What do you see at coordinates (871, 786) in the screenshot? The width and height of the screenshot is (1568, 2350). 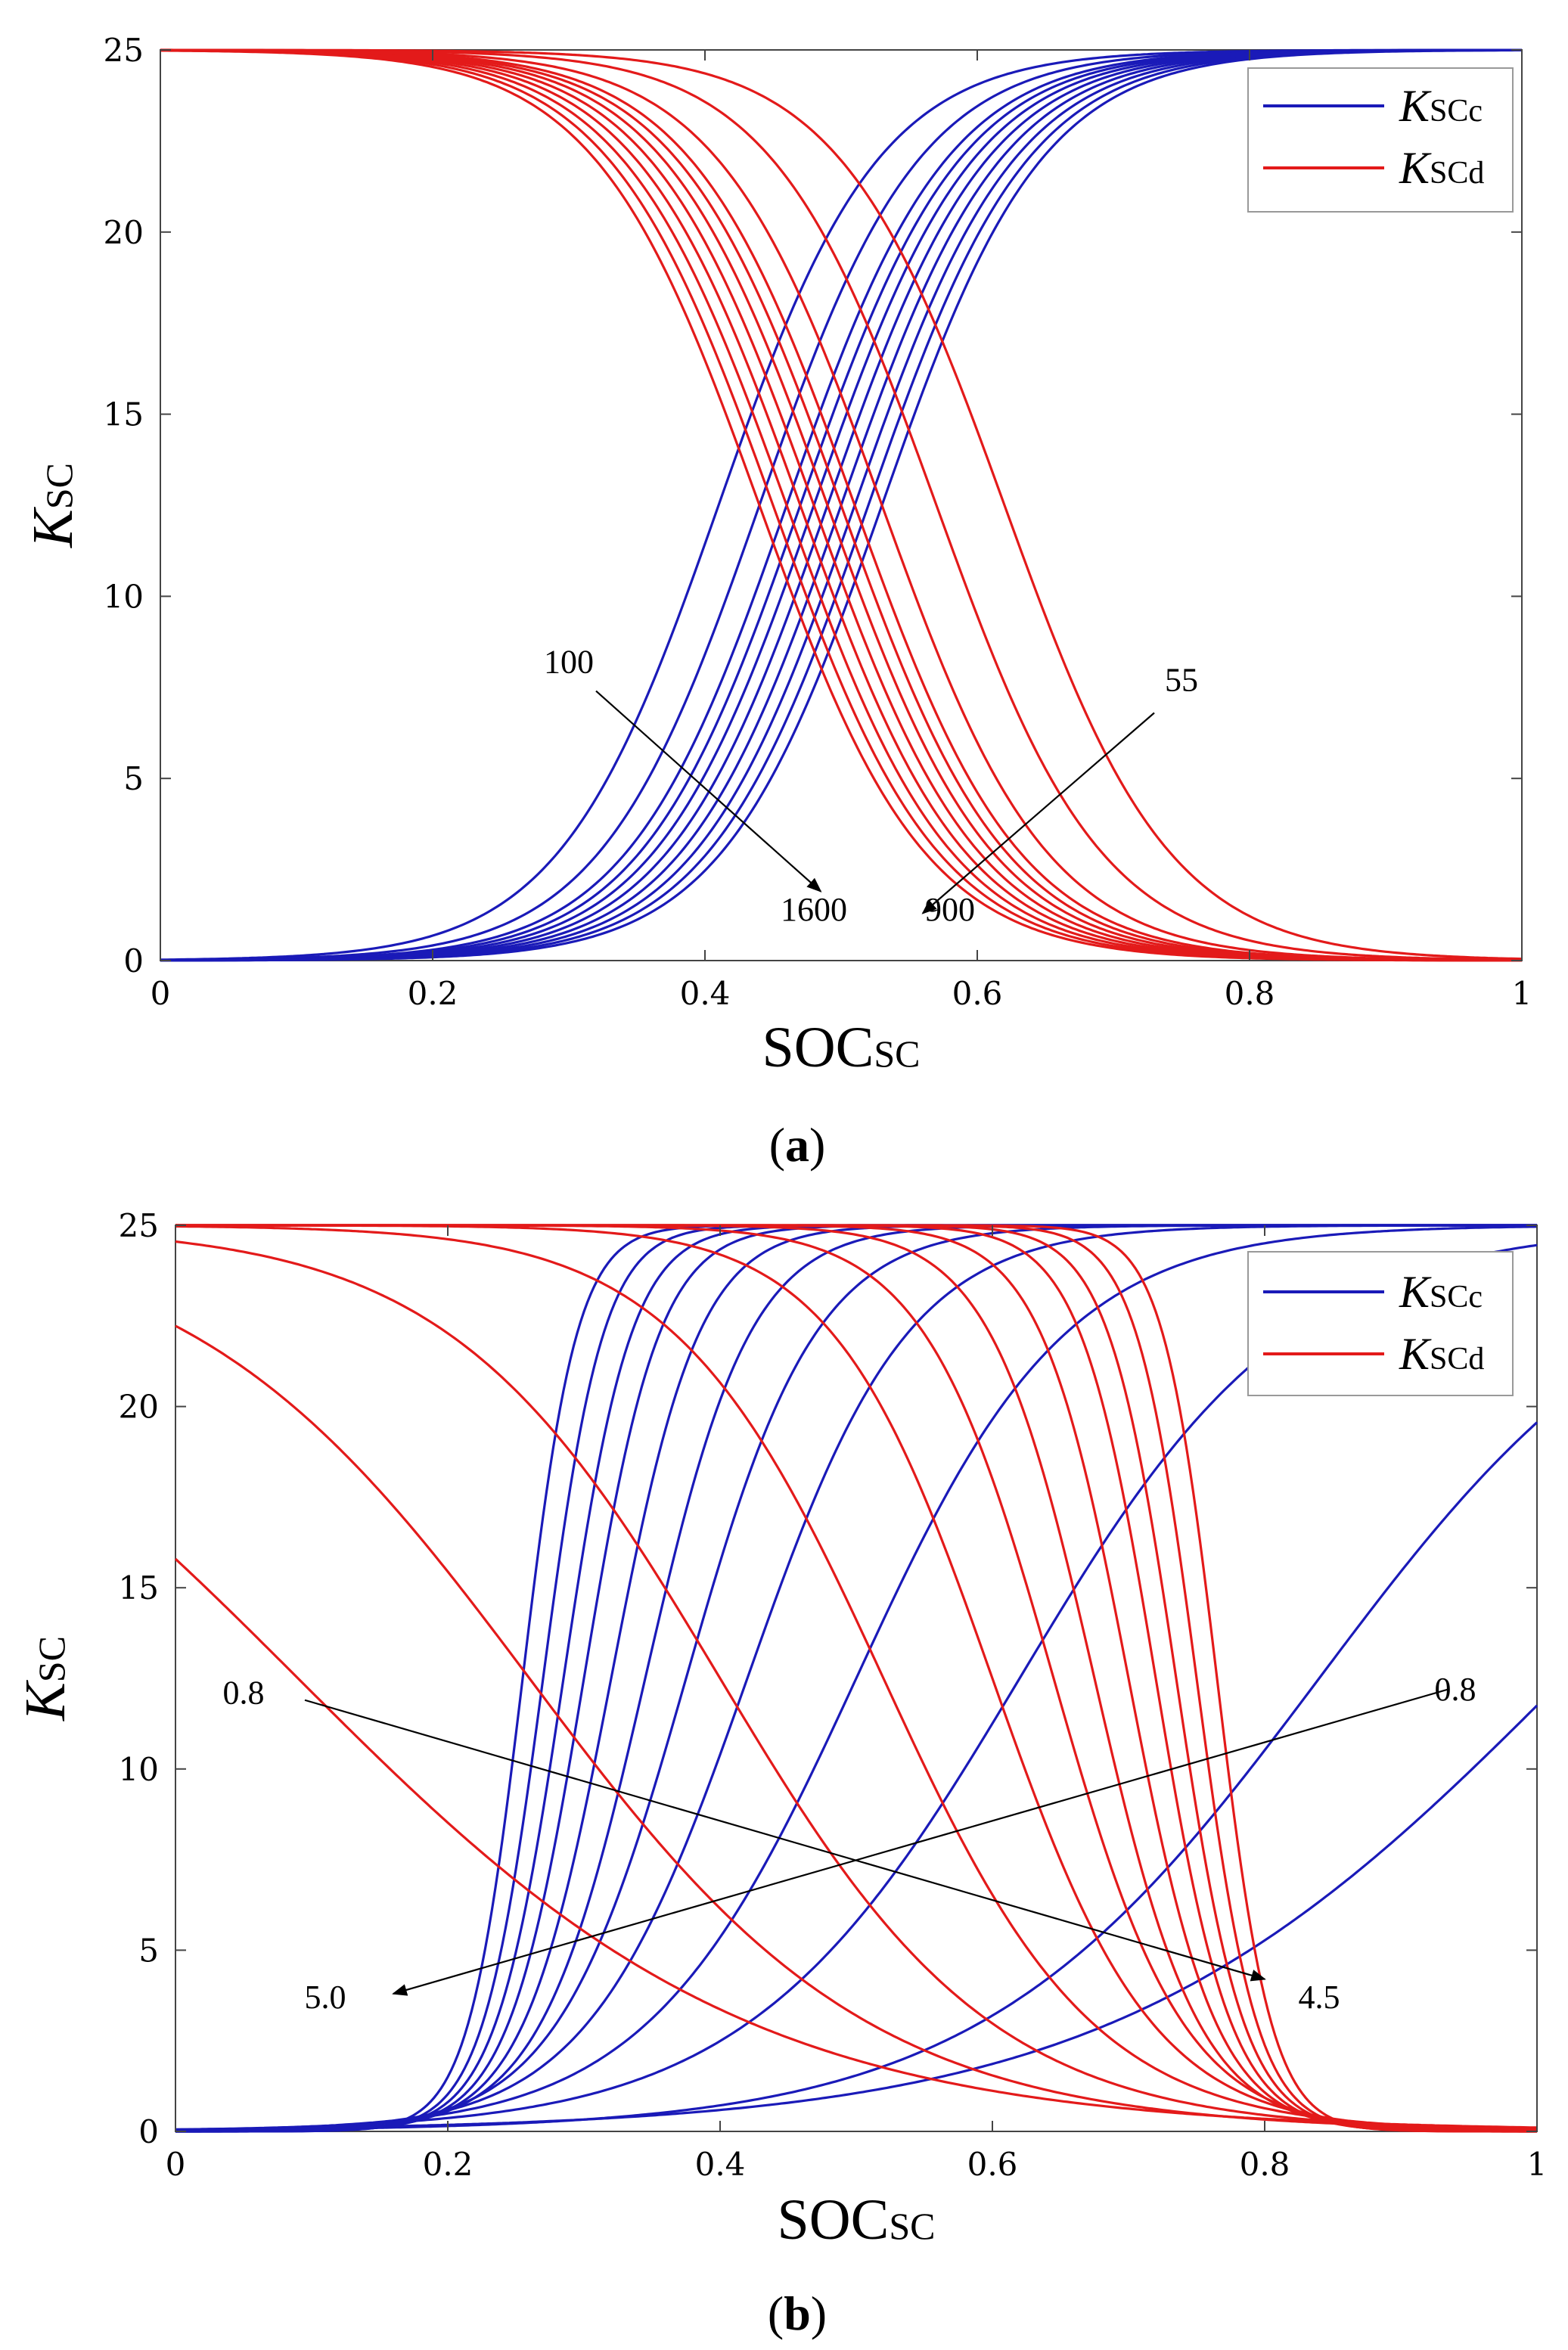 I see `panel-a-annotations: 100 1600 55 900` at bounding box center [871, 786].